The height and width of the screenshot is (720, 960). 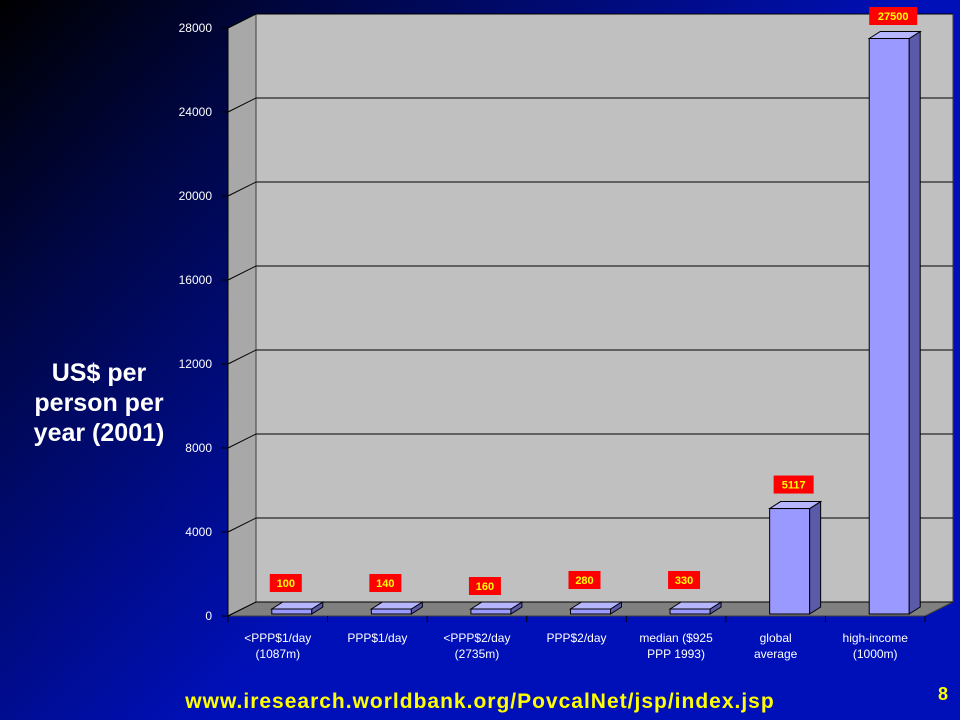 What do you see at coordinates (676, 638) in the screenshot?
I see `x-tick-label: median ($925` at bounding box center [676, 638].